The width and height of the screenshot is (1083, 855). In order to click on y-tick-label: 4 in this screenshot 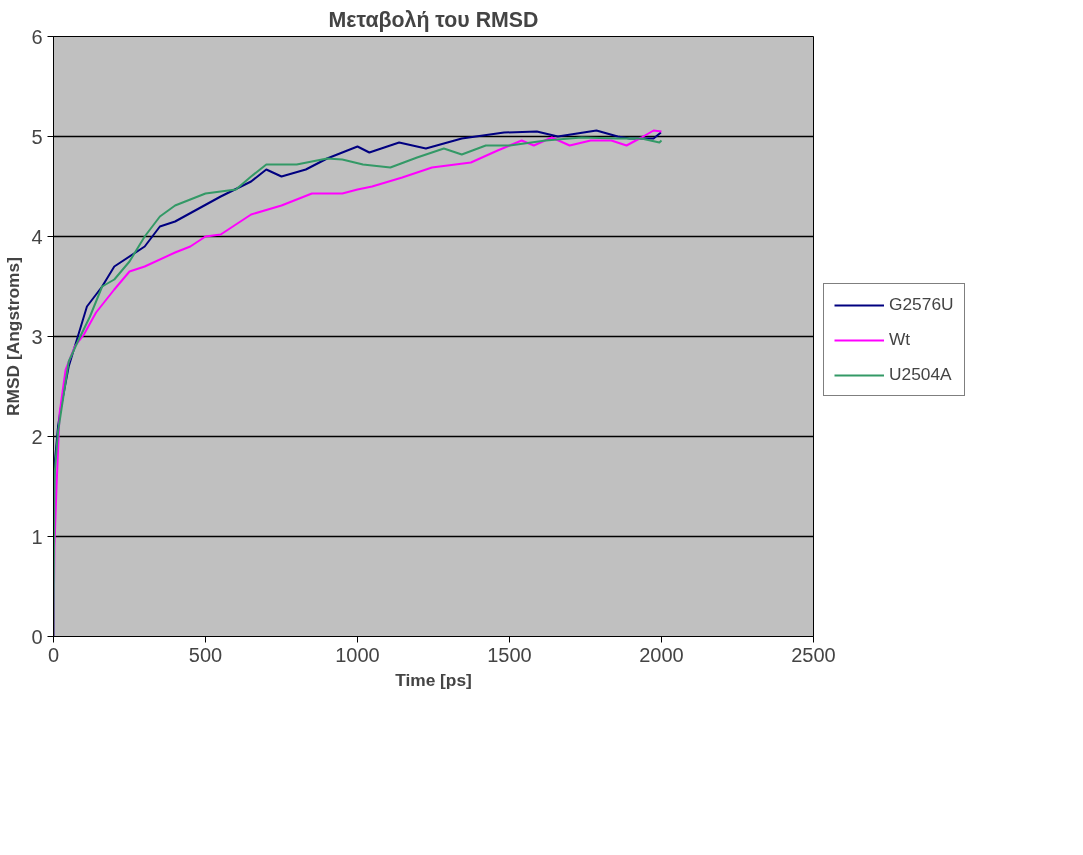, I will do `click(37, 236)`.